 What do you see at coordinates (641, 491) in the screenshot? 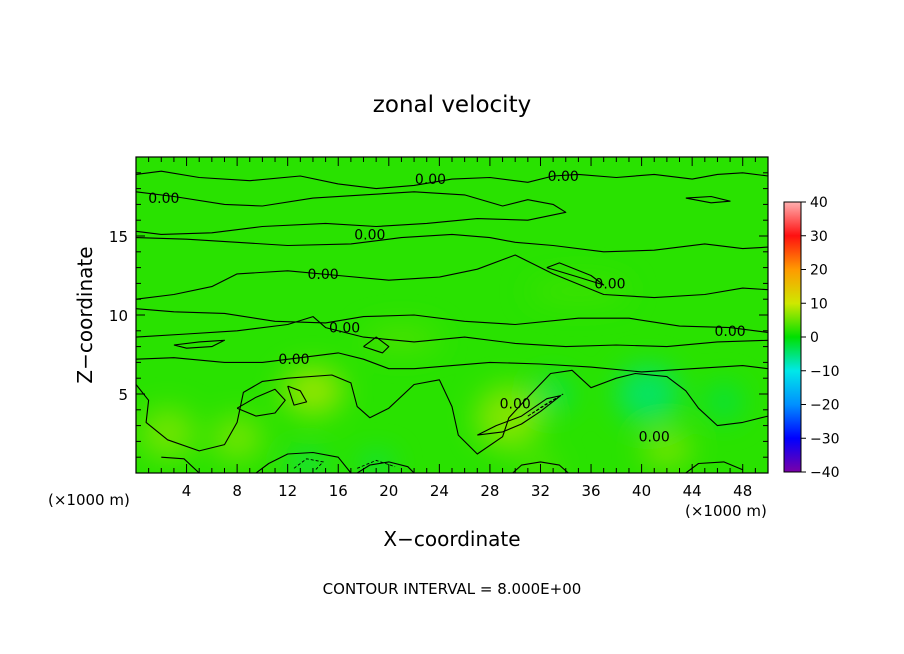
I see `x-tick-label: 40` at bounding box center [641, 491].